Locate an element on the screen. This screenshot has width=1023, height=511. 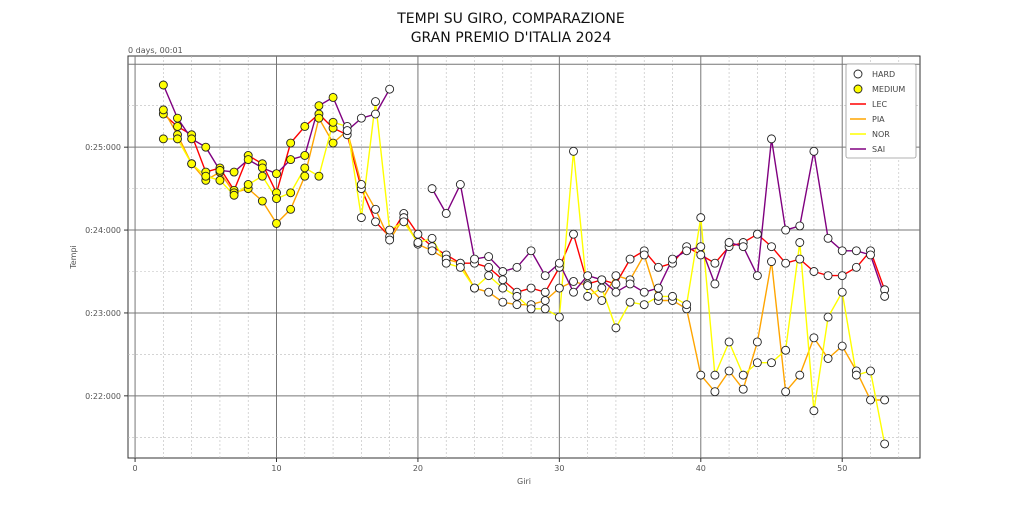
x-tick-label: 10 is located at coordinates (276, 468).